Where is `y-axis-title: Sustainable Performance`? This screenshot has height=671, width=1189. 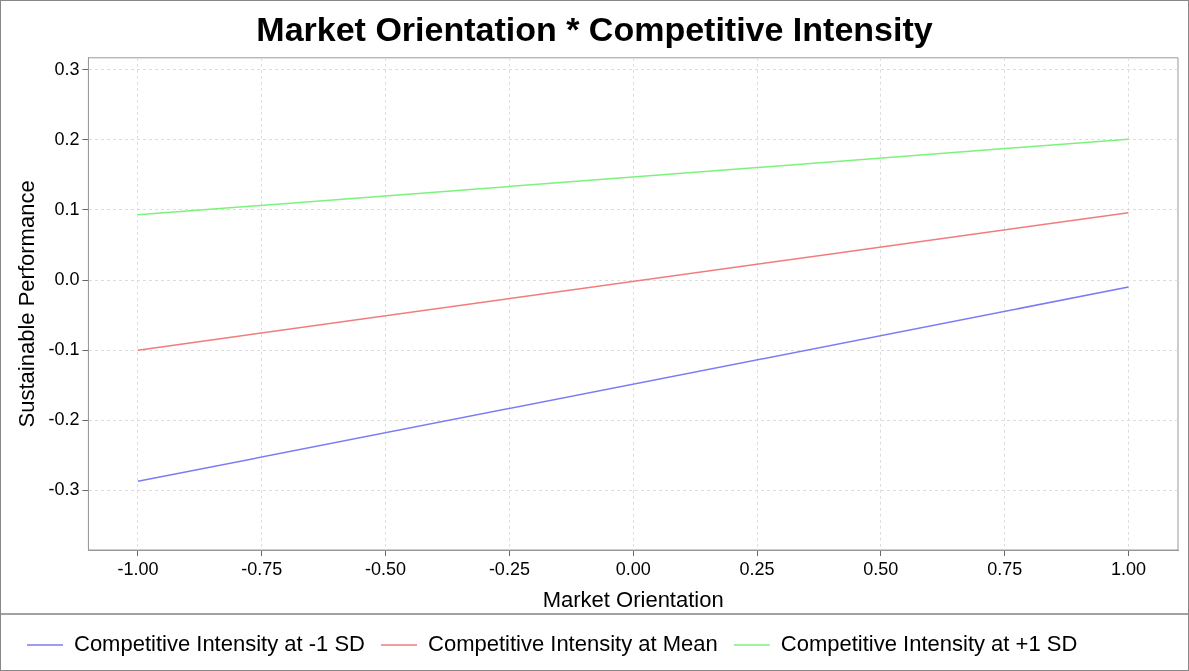
y-axis-title: Sustainable Performance is located at coordinates (27, 304).